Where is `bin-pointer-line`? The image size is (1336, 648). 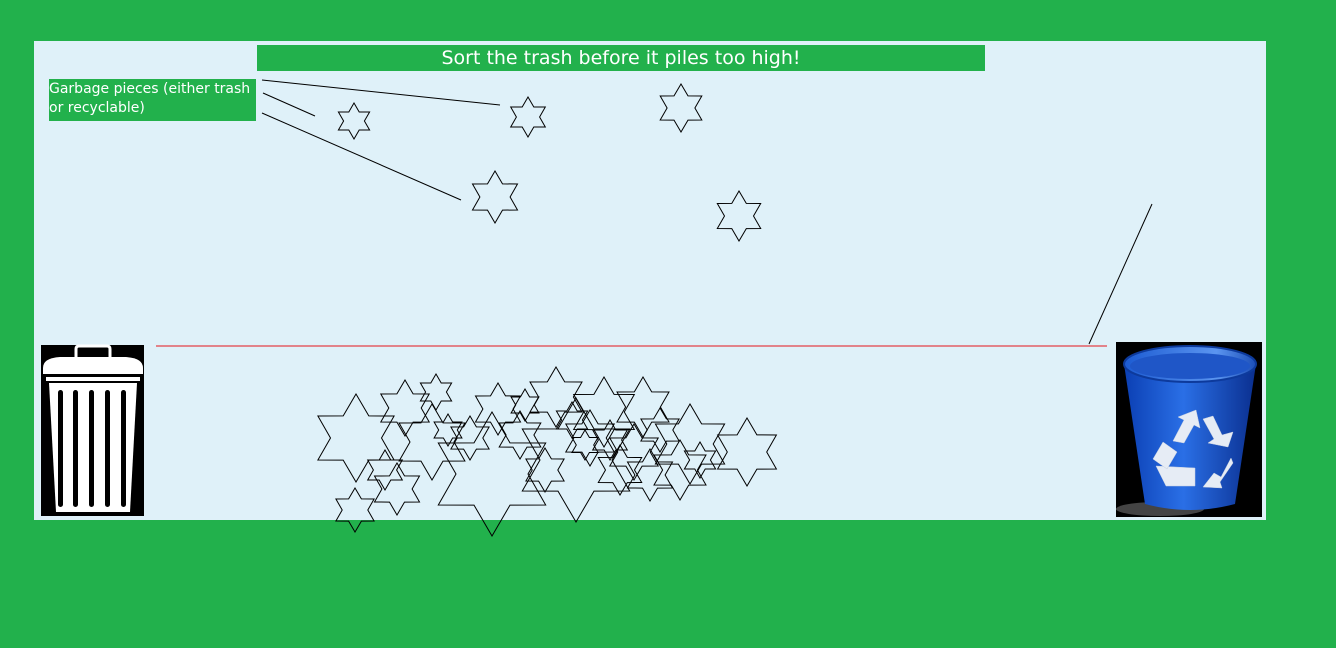
bin-pointer-line is located at coordinates (1120, 274).